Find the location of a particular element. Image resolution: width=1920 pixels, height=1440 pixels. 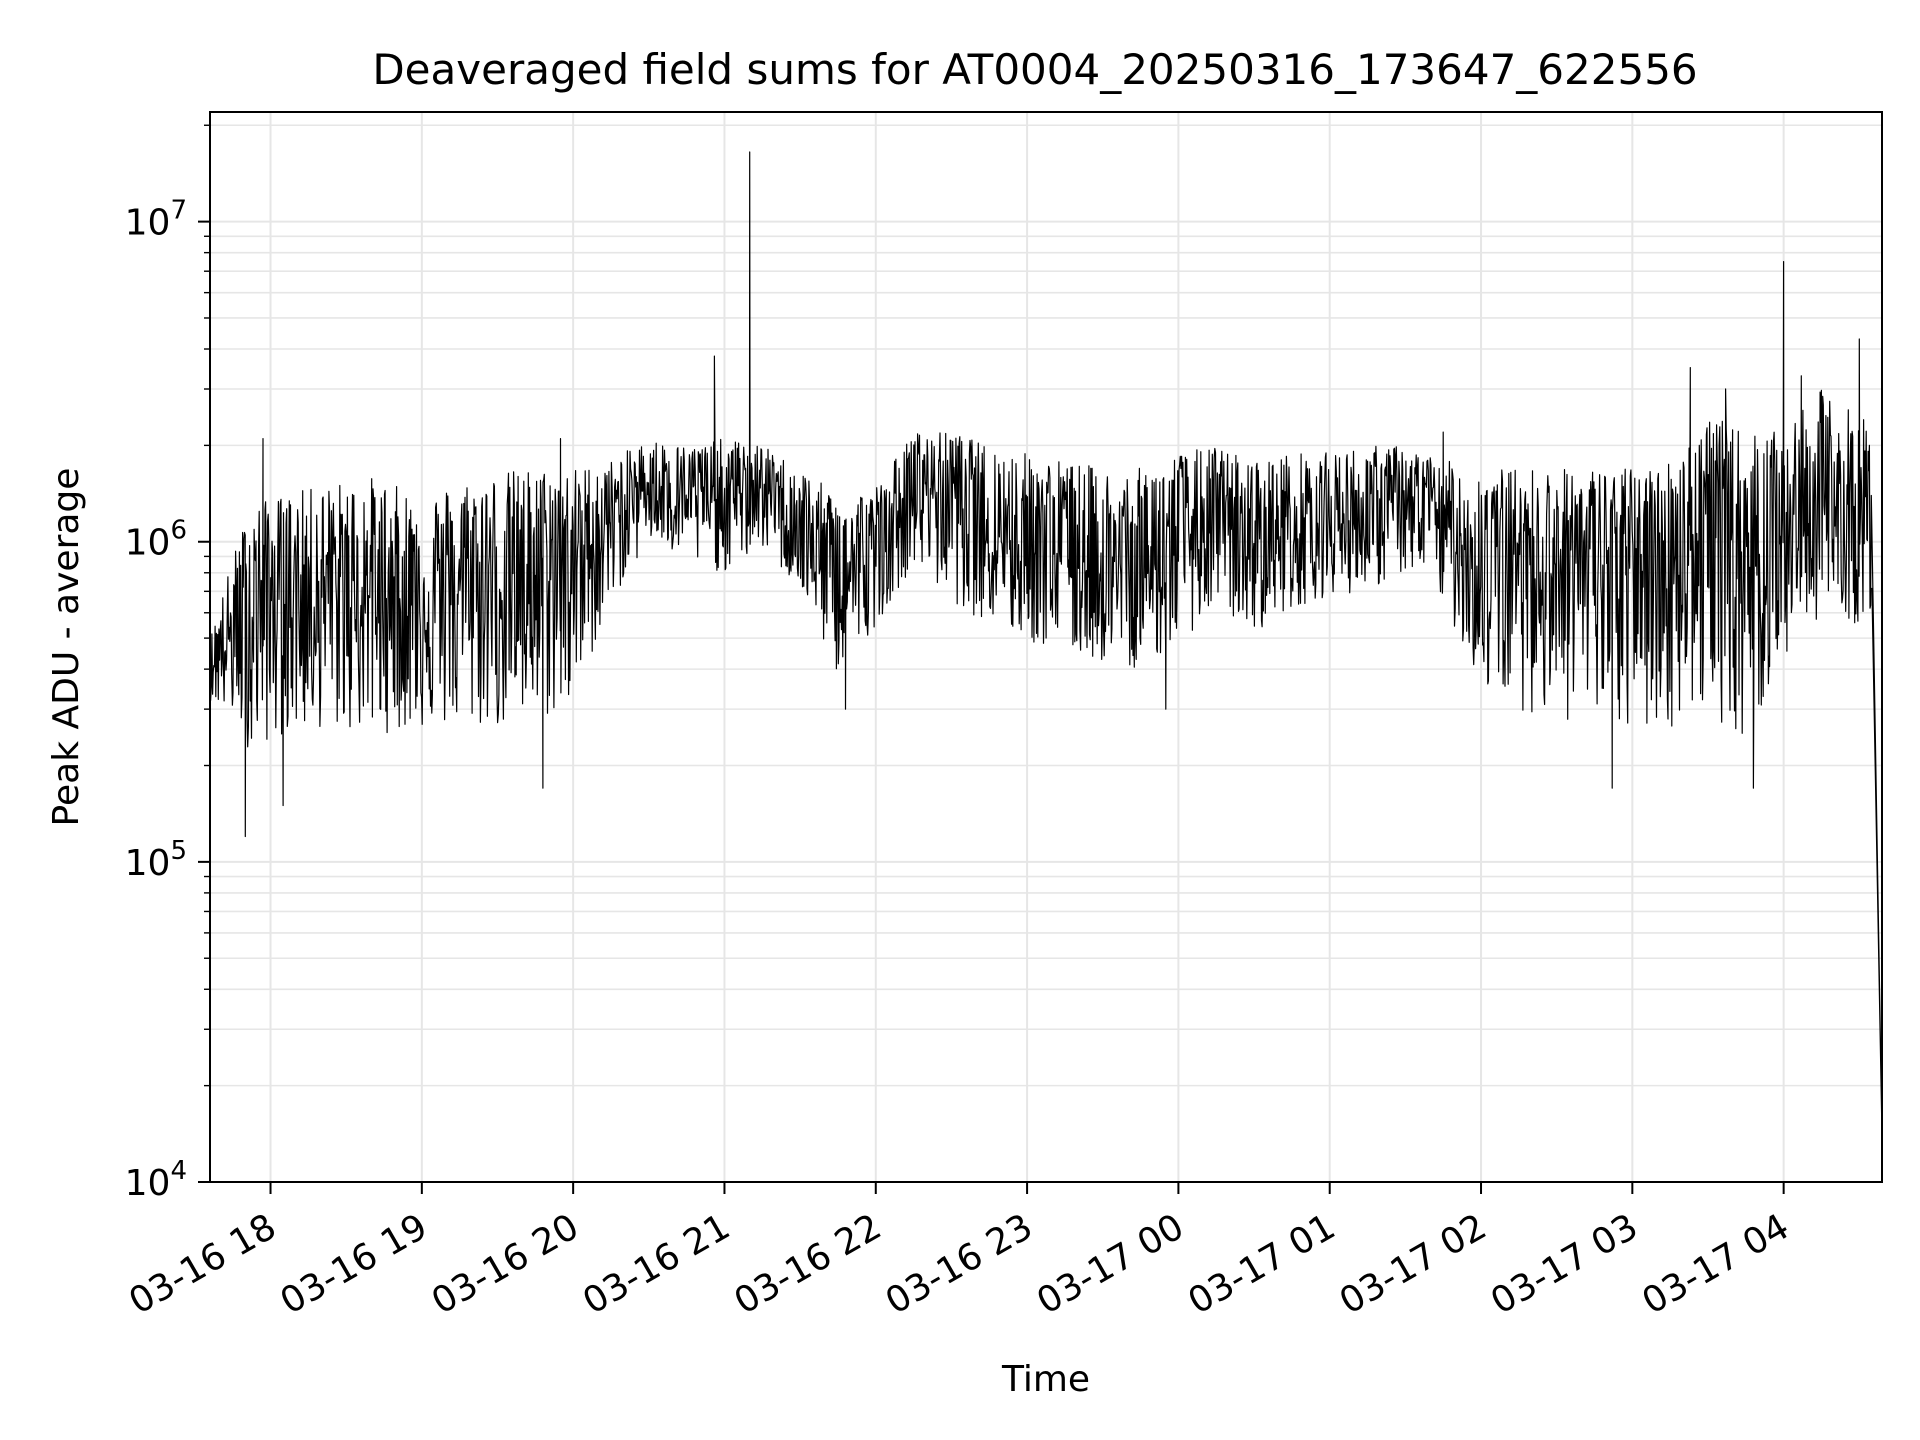

y-tick-exponent: 6 is located at coordinates (178, 531).